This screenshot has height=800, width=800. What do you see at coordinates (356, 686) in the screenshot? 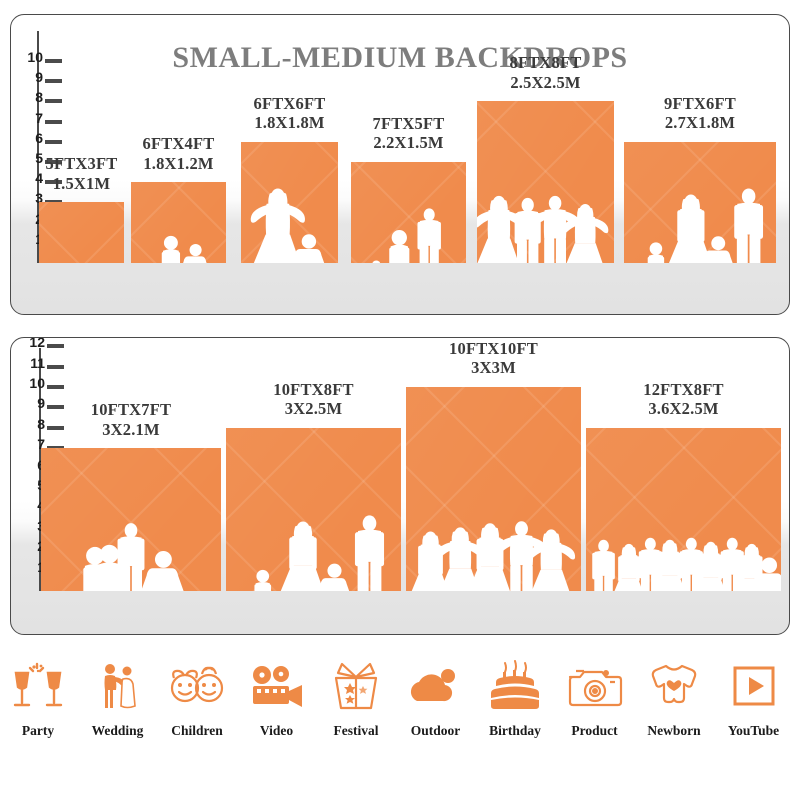
I see `gift-box-icon` at bounding box center [356, 686].